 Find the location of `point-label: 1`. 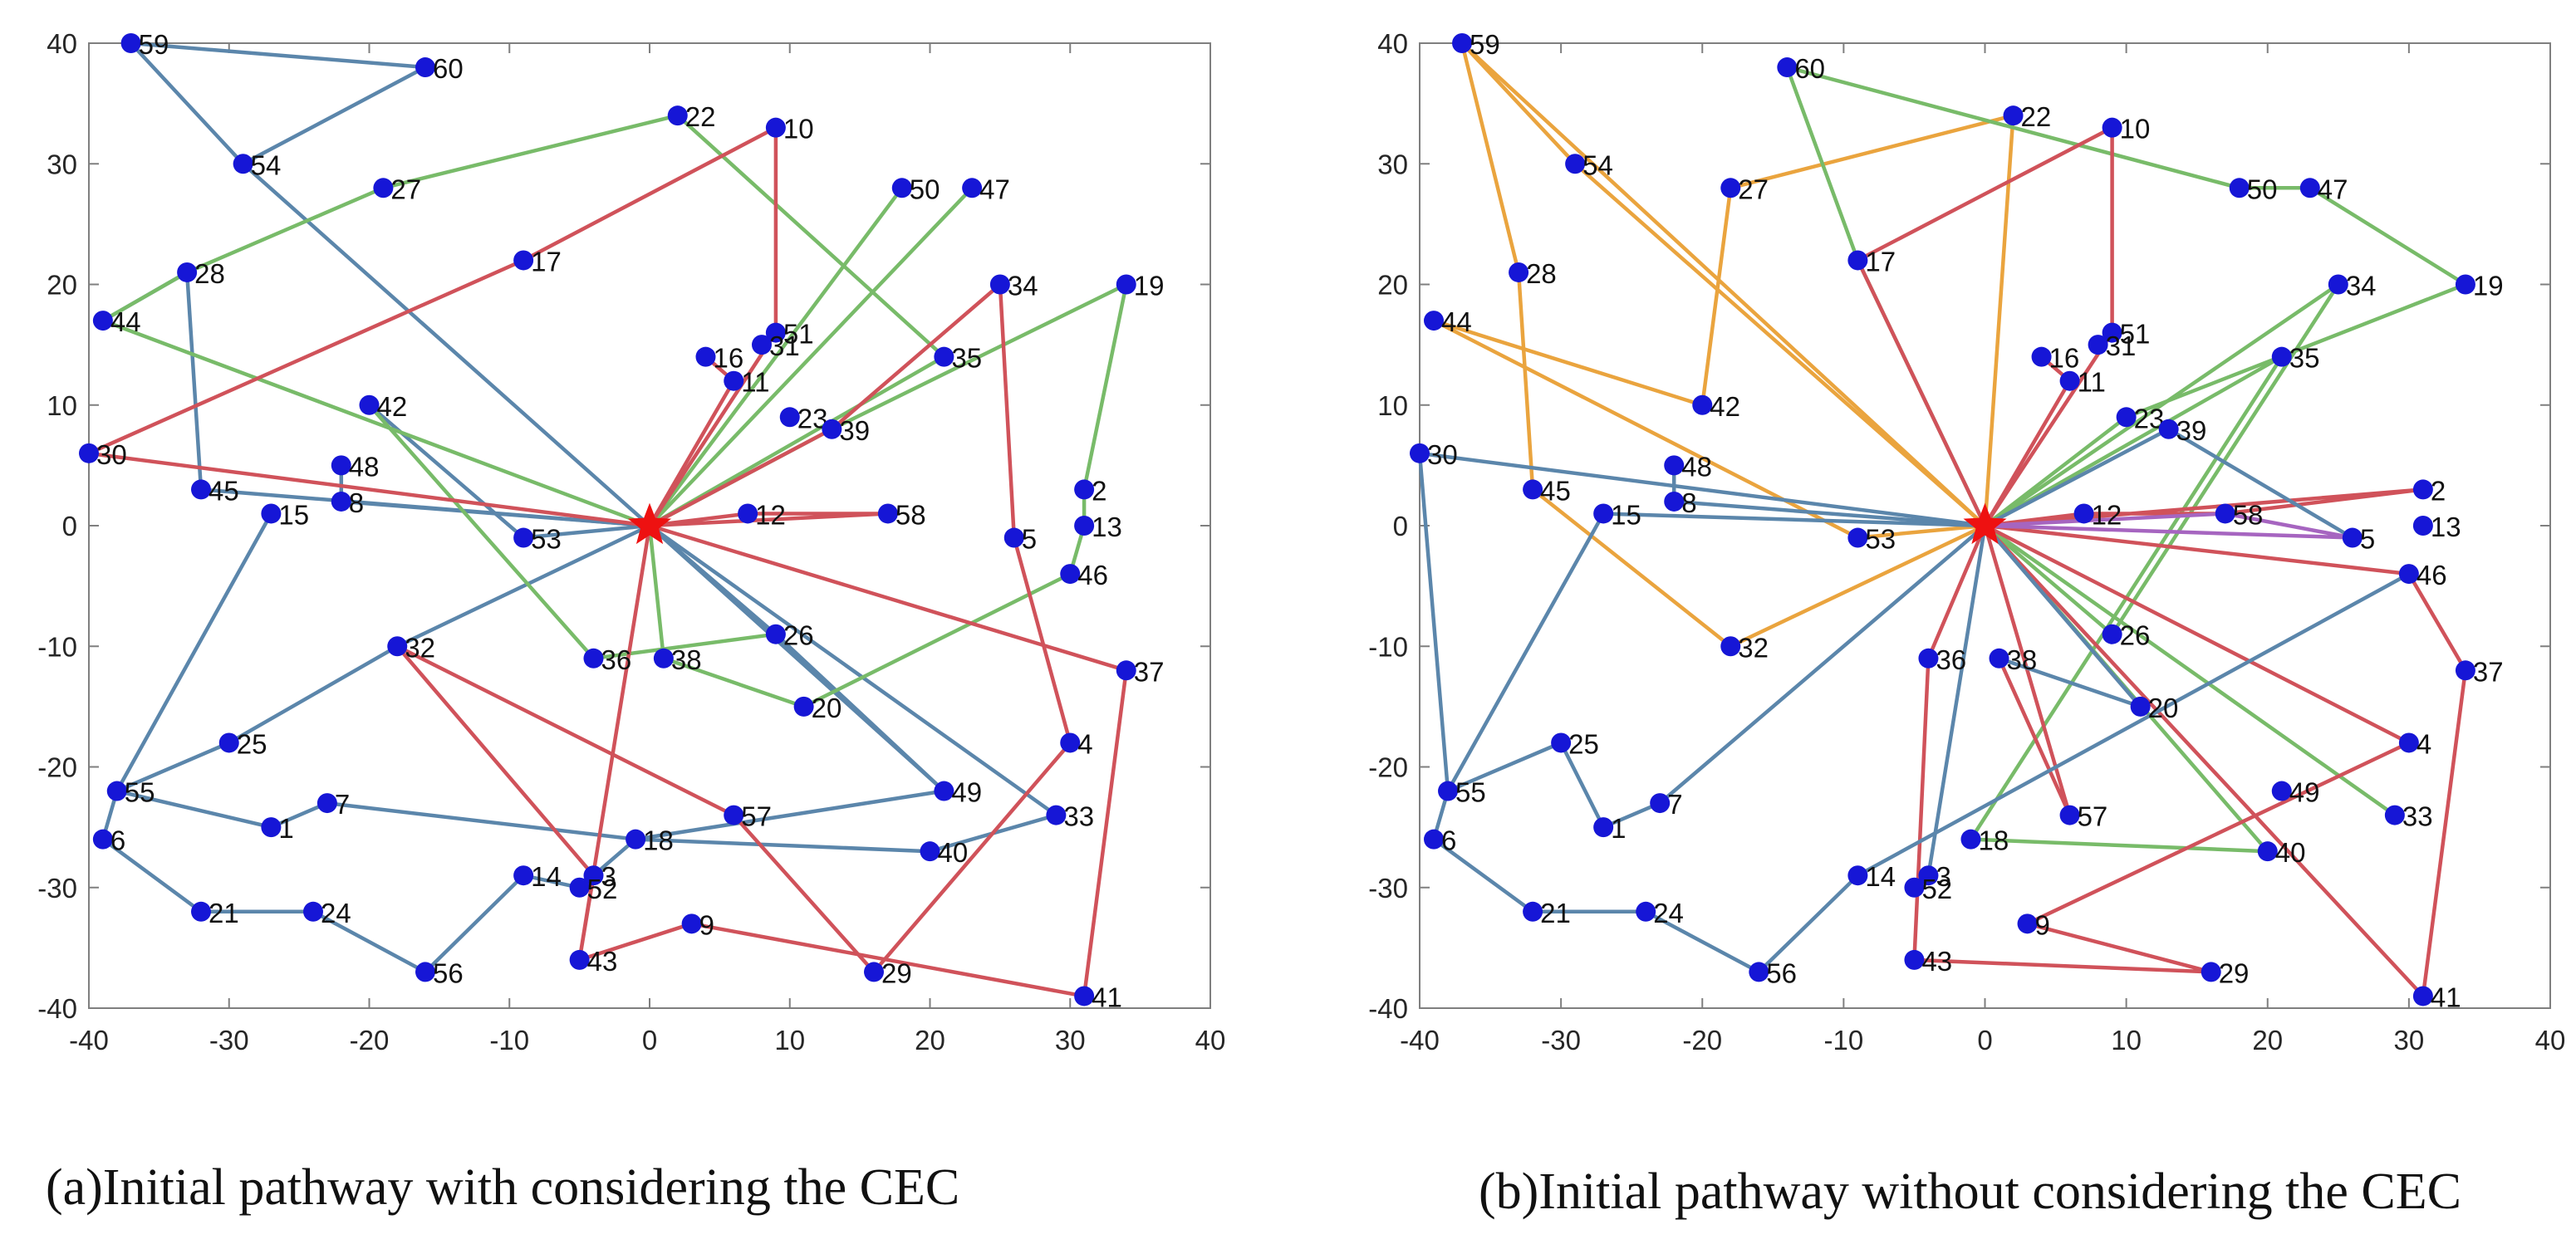

point-label: 1 is located at coordinates (1618, 828).